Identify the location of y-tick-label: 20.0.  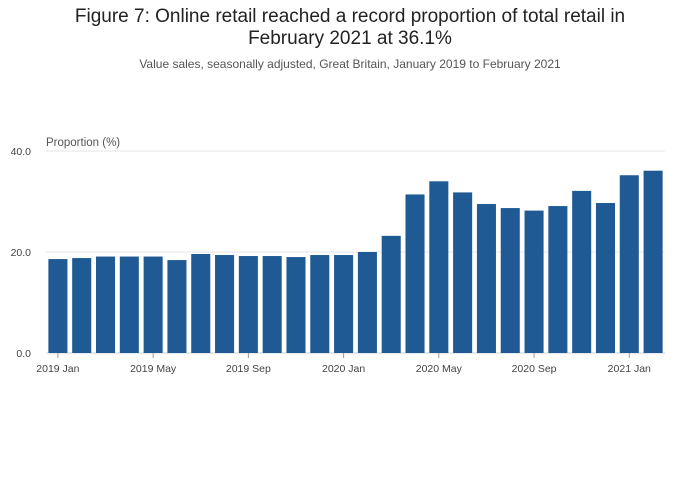
(21, 253).